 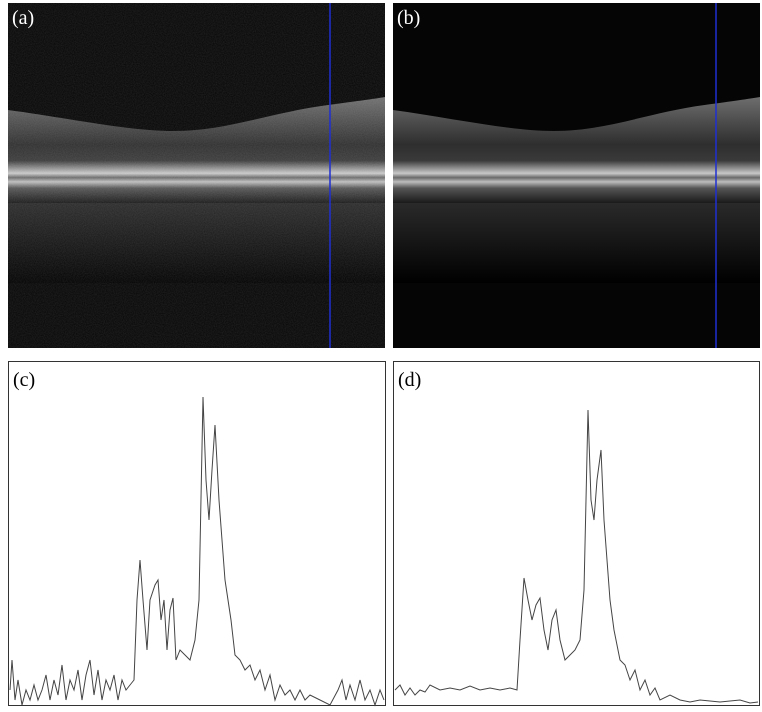 What do you see at coordinates (24, 380) in the screenshot?
I see `panel-label: (c)` at bounding box center [24, 380].